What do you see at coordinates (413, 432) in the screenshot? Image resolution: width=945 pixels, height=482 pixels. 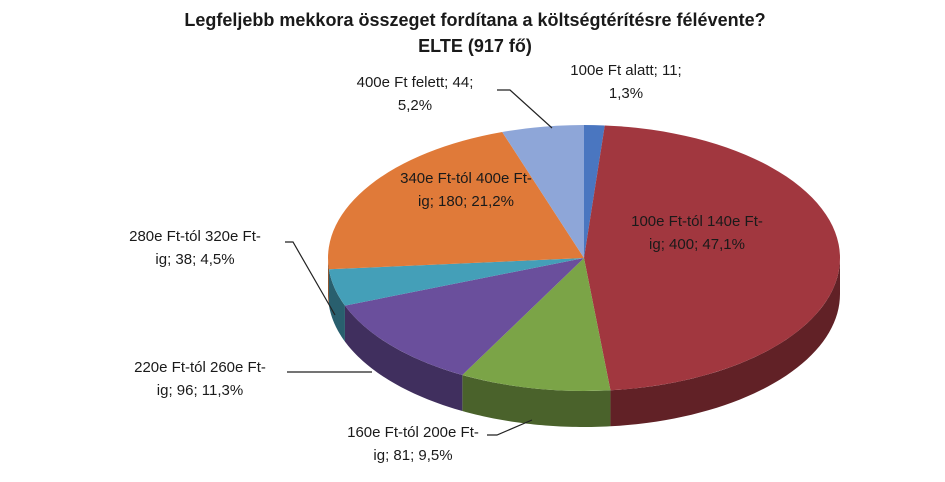 I see `data-label-line: 160e Ft-tól 200e Ft-` at bounding box center [413, 432].